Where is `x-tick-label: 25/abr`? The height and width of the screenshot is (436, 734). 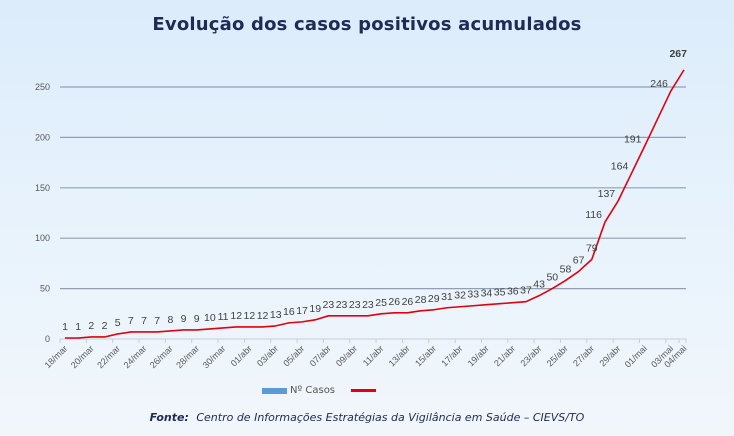
x-tick-label: 25/abr is located at coordinates (557, 355).